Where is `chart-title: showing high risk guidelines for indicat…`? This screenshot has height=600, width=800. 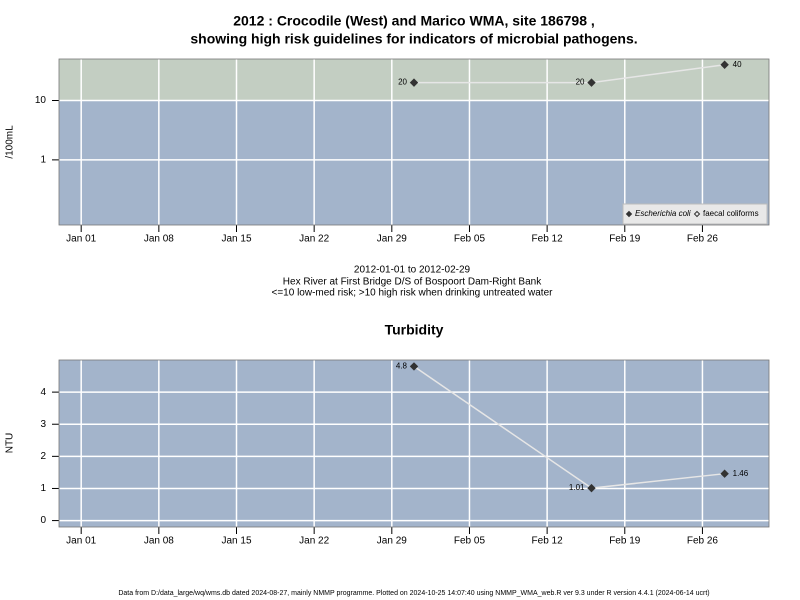 chart-title: showing high risk guidelines for indicat… is located at coordinates (413, 39).